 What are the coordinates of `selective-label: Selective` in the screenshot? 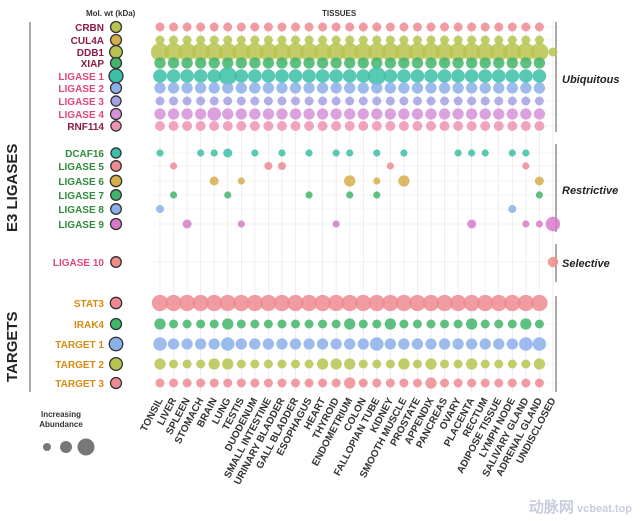 It's located at (586, 264).